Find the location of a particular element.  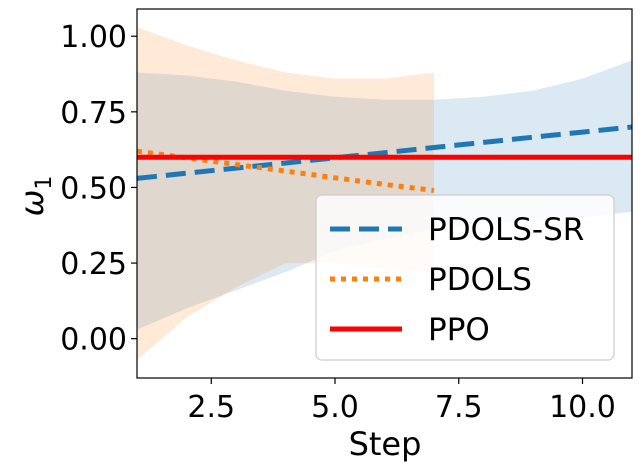

series-lines is located at coordinates (384, 158).